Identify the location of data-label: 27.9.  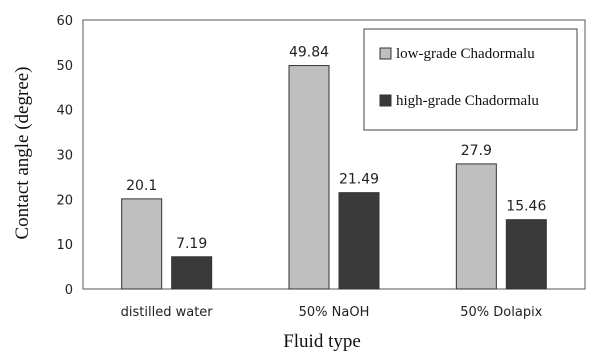
(476, 151).